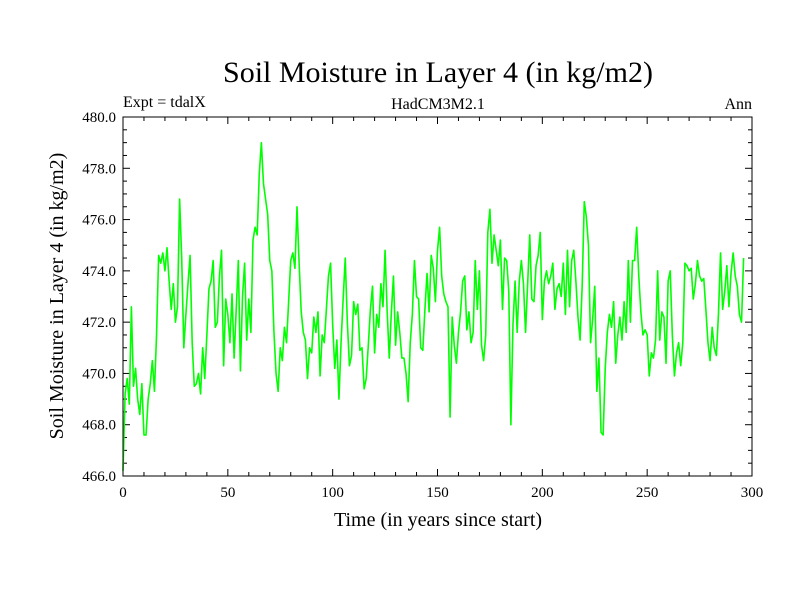  Describe the element at coordinates (99, 323) in the screenshot. I see `y-tick-label: 472.0` at that location.